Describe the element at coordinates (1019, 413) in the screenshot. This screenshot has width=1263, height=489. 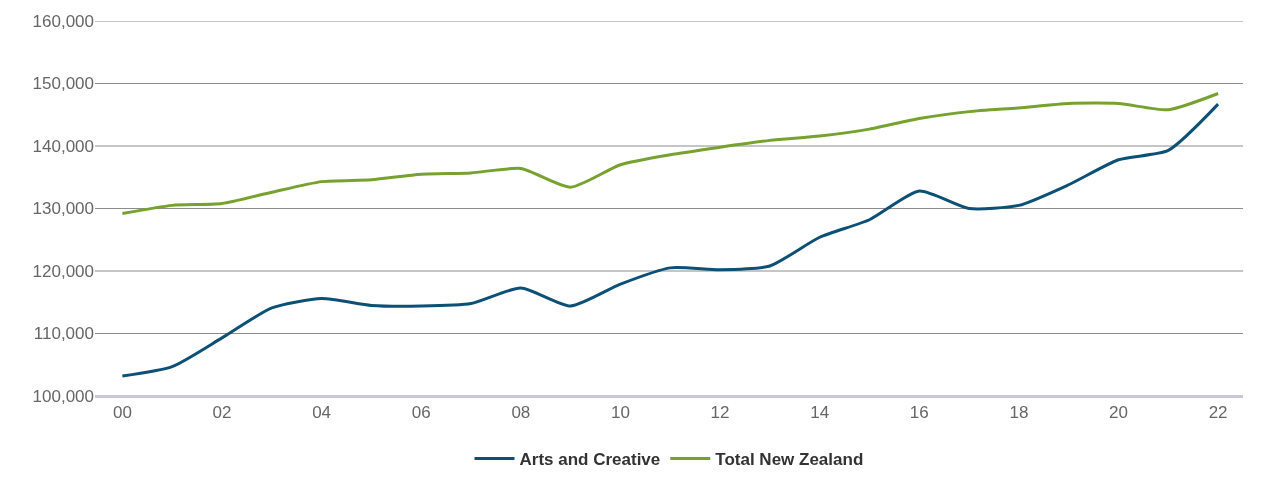
I see `x-tick-label: 18` at that location.